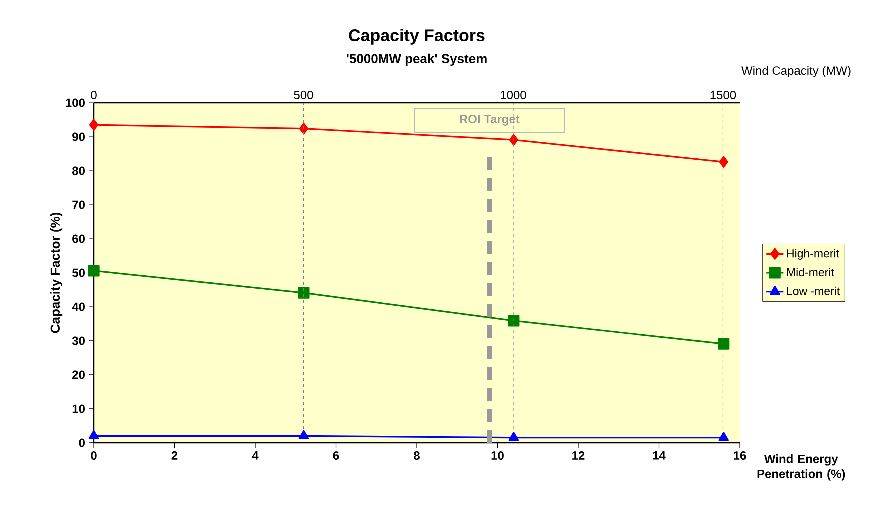  I want to click on y-tick-label: 30, so click(78, 341).